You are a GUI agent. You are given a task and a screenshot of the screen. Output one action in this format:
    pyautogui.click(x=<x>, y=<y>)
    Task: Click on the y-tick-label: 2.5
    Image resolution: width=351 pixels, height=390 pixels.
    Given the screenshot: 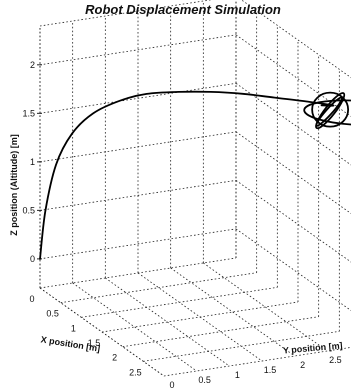 What is the action you would take?
    pyautogui.click(x=335, y=360)
    